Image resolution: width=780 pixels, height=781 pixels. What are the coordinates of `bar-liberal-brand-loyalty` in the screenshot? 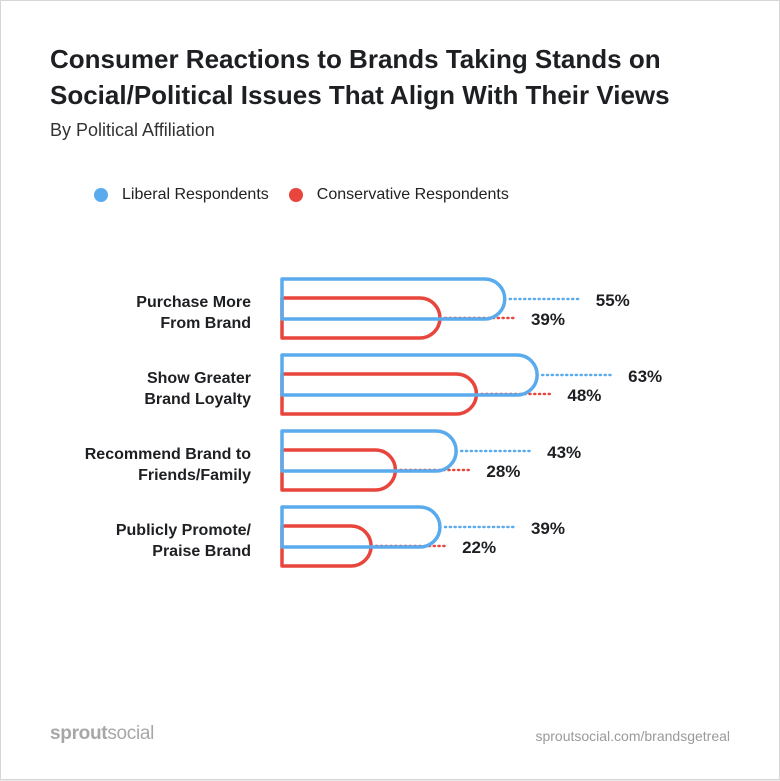 It's located at (409, 375).